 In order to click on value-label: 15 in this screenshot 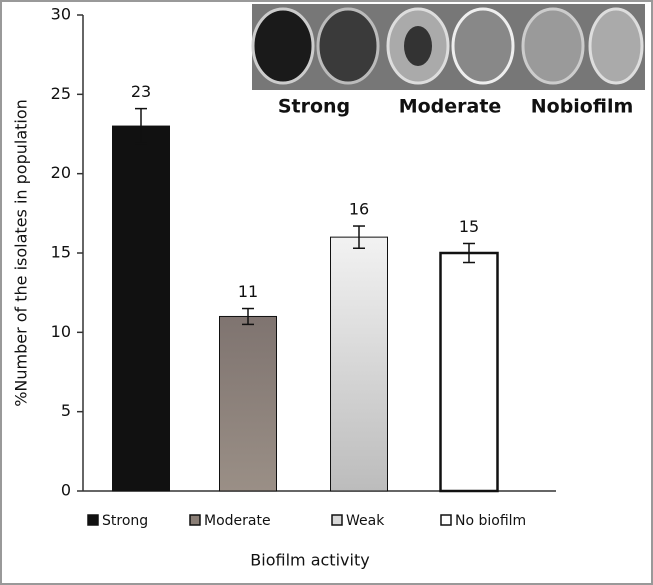, I will do `click(469, 226)`.